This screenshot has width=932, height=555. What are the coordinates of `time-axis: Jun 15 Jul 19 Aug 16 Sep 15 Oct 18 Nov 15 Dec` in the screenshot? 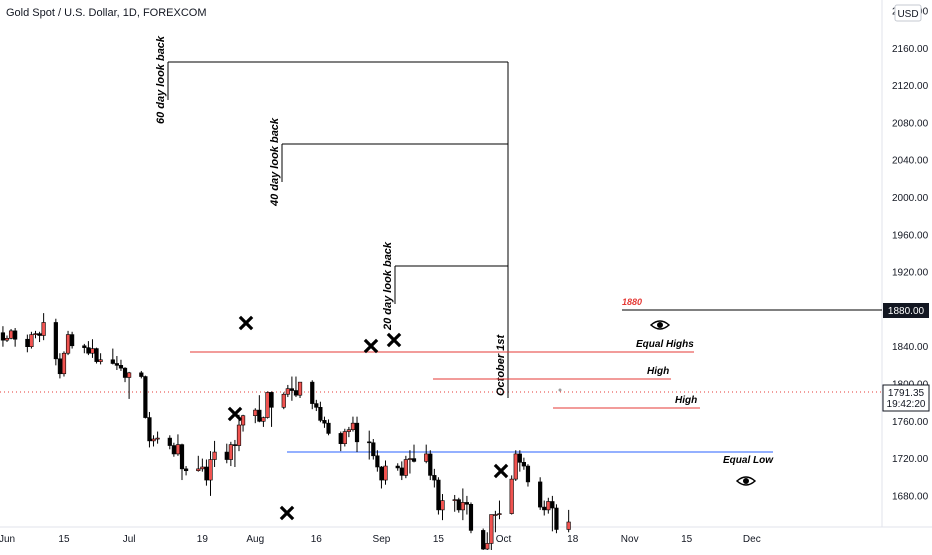 It's located at (380, 539).